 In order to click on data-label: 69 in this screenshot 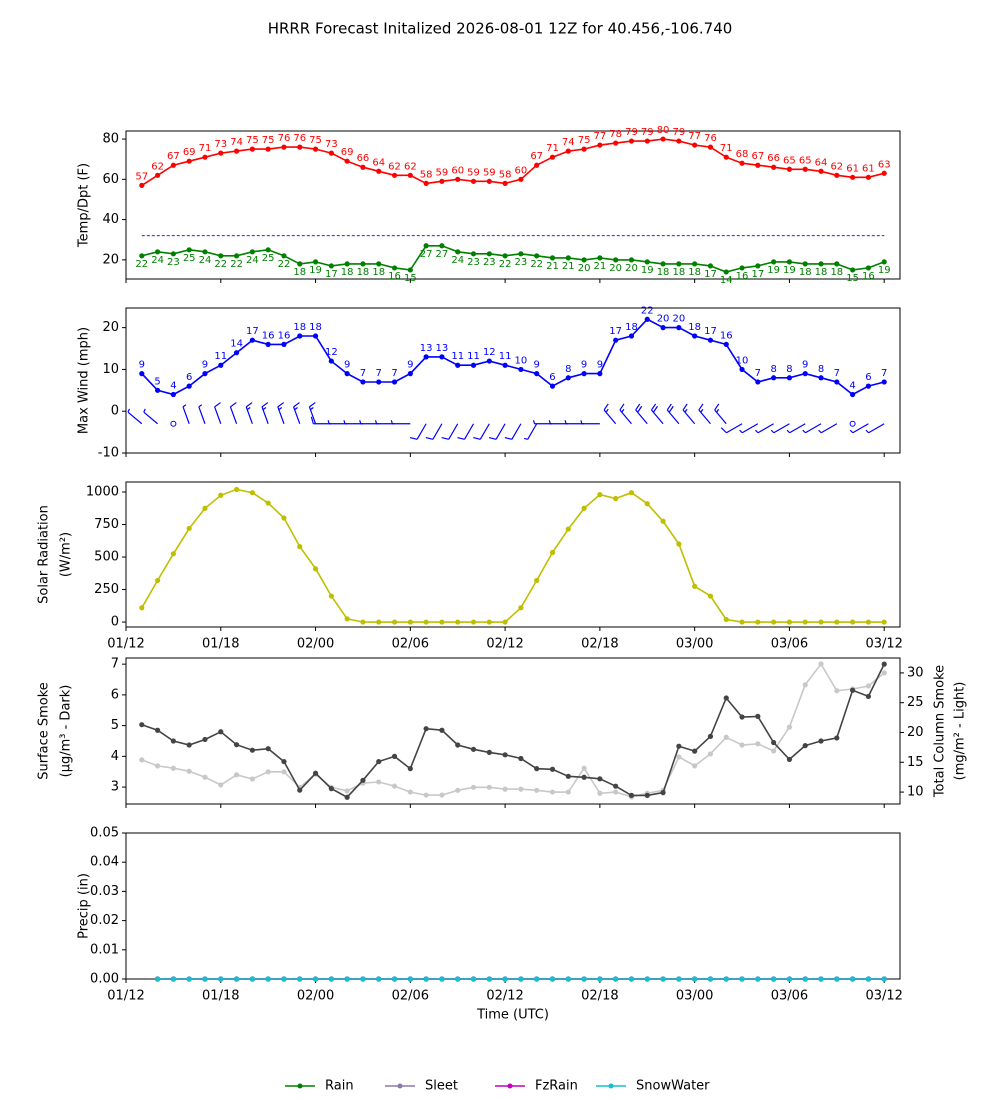, I will do `click(347, 152)`.